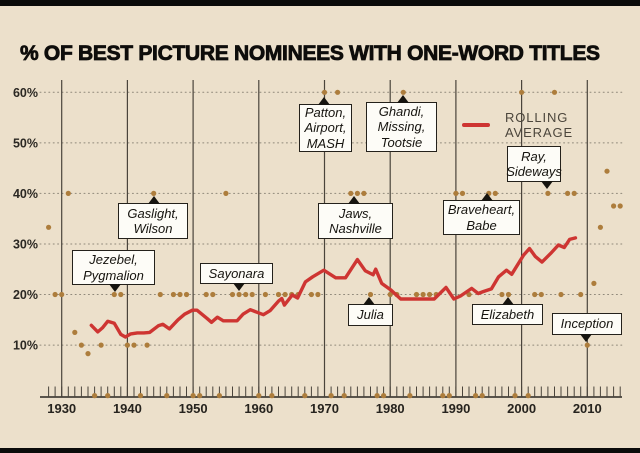 The height and width of the screenshot is (453, 640). What do you see at coordinates (456, 193) in the screenshot?
I see `data-point-1990` at bounding box center [456, 193].